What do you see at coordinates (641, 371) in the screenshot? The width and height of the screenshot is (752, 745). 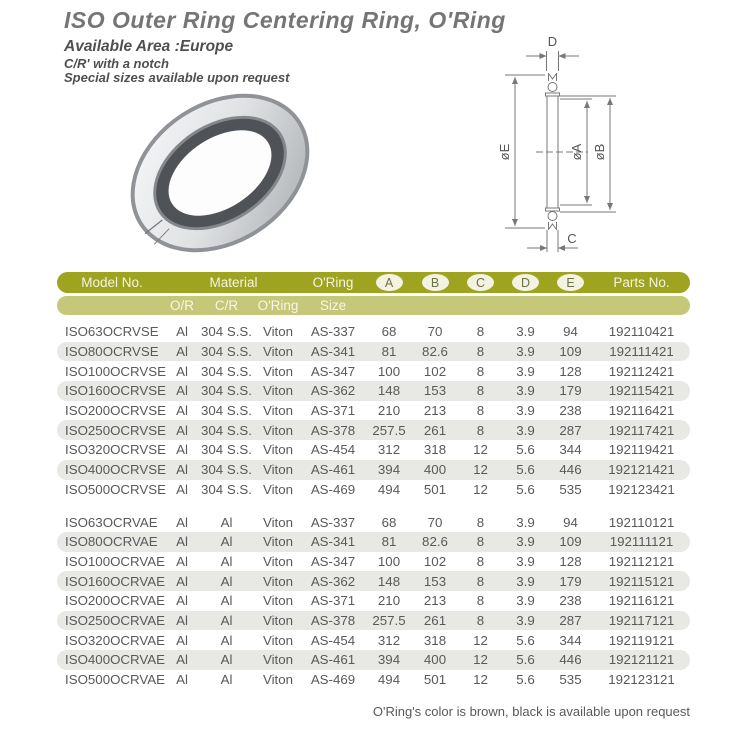 I see `cell-parts: 192112421` at bounding box center [641, 371].